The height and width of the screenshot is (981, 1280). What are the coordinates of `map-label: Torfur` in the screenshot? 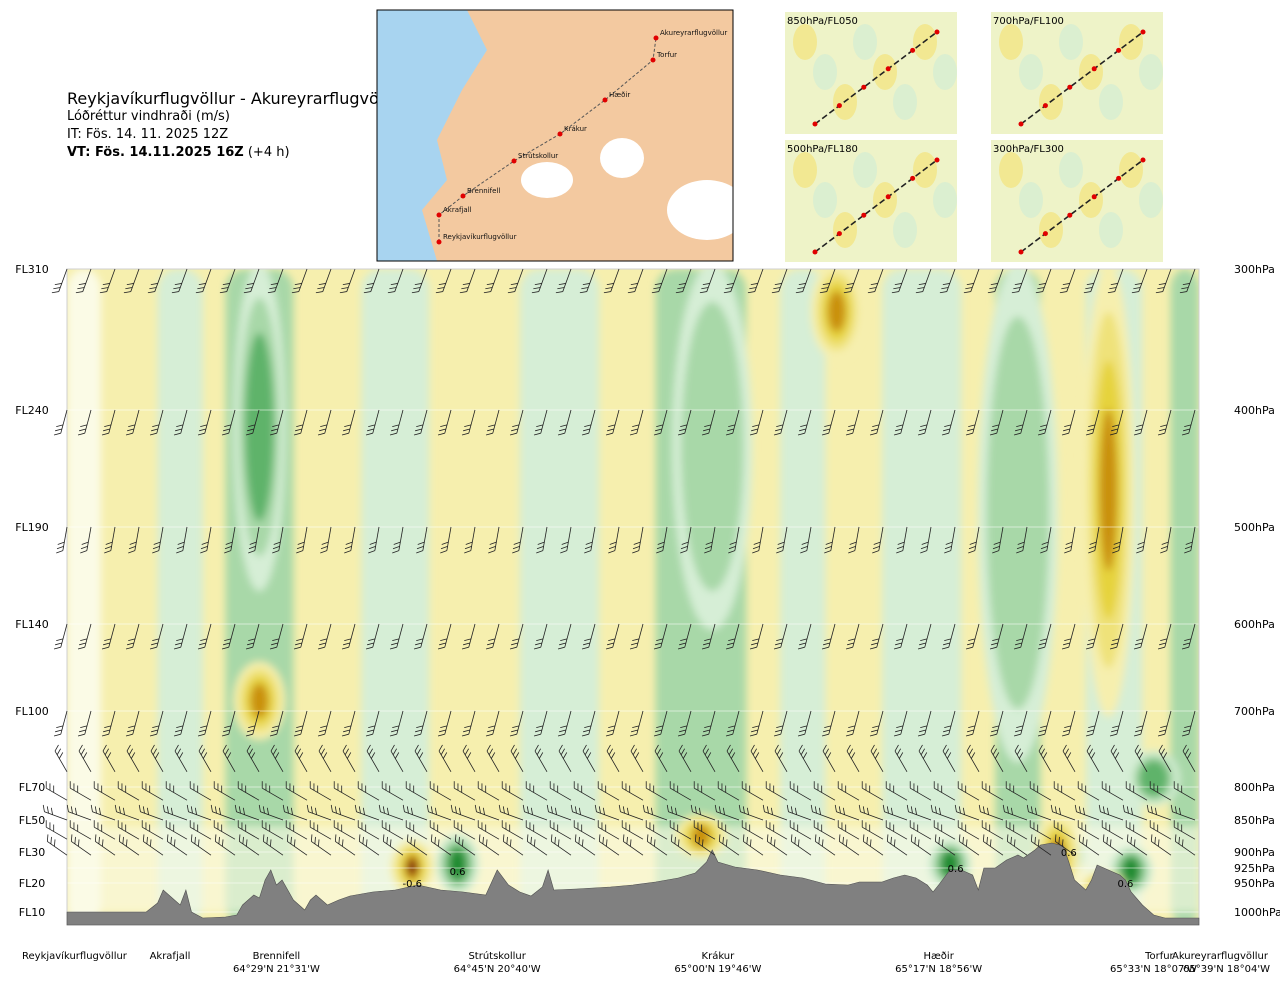 It's located at (666, 55).